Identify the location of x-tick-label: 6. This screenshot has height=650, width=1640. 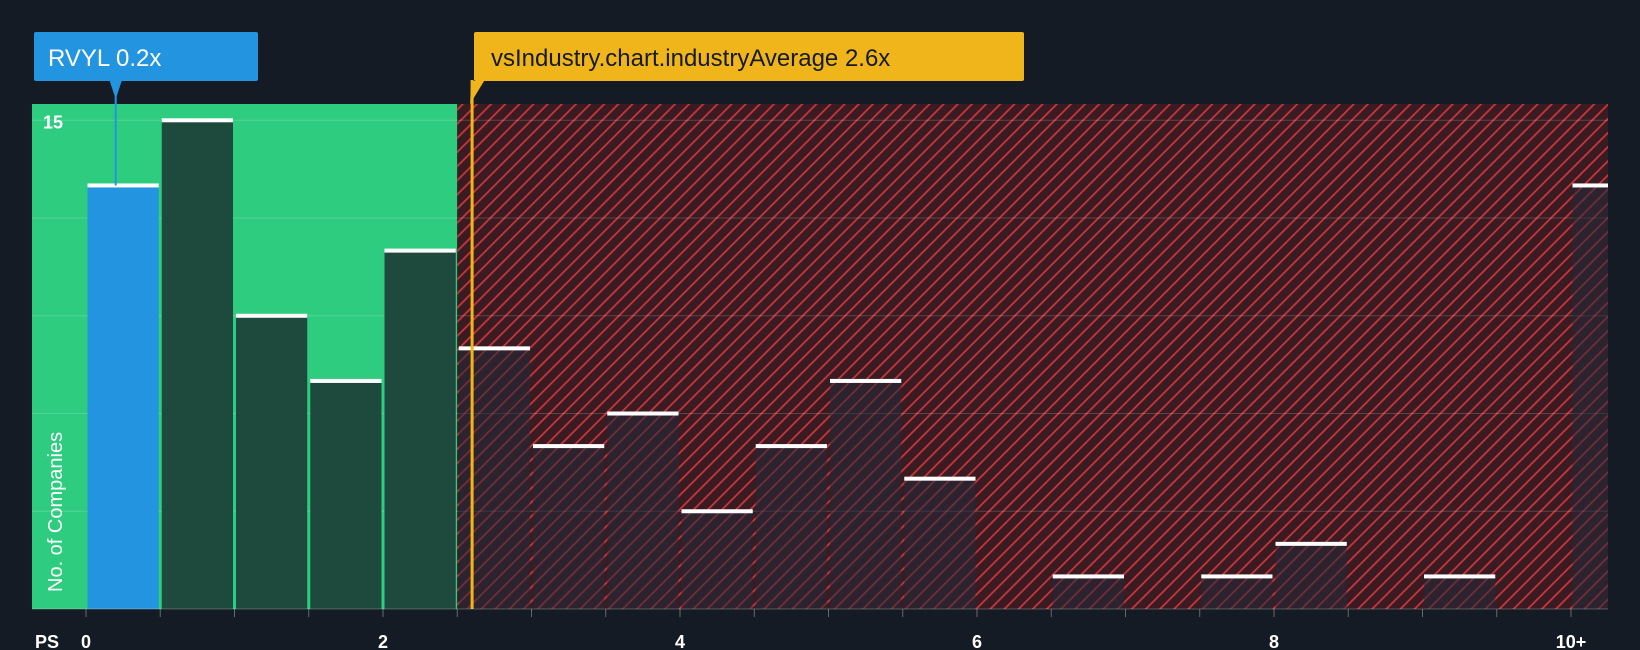
(977, 641).